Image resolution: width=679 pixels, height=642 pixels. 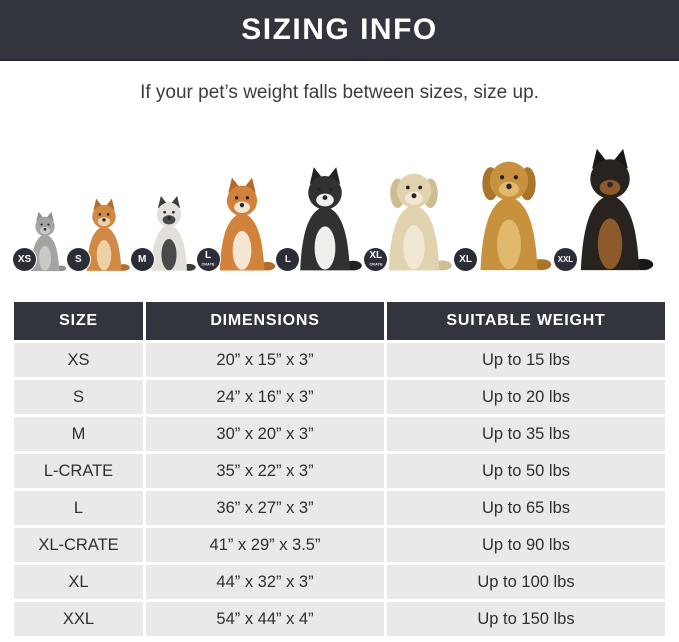 What do you see at coordinates (78, 508) in the screenshot?
I see `cell-size: L` at bounding box center [78, 508].